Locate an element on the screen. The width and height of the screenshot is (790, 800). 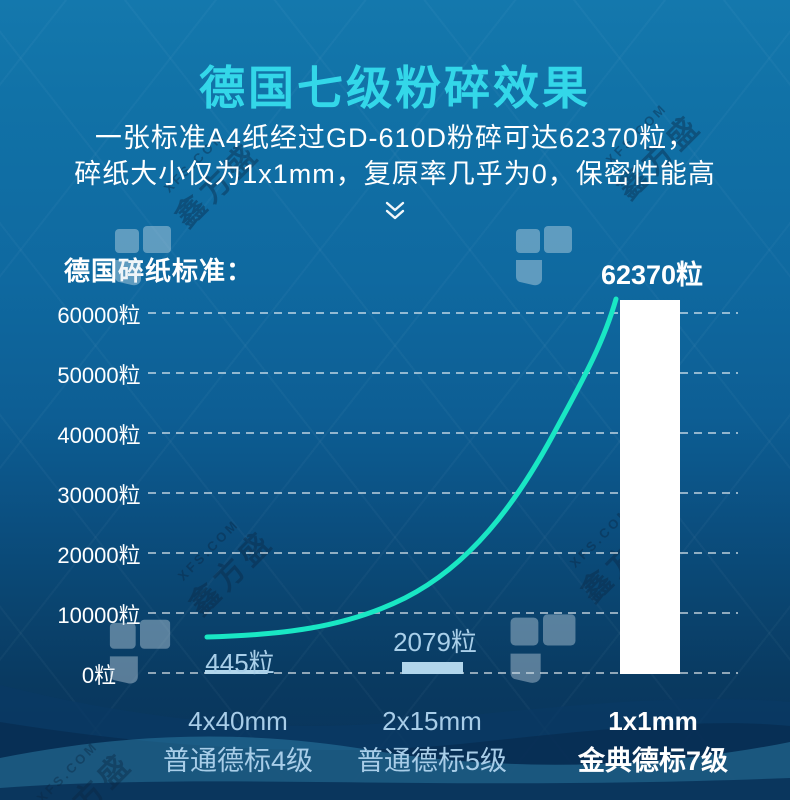
bar-grade7 is located at coordinates (650, 487).